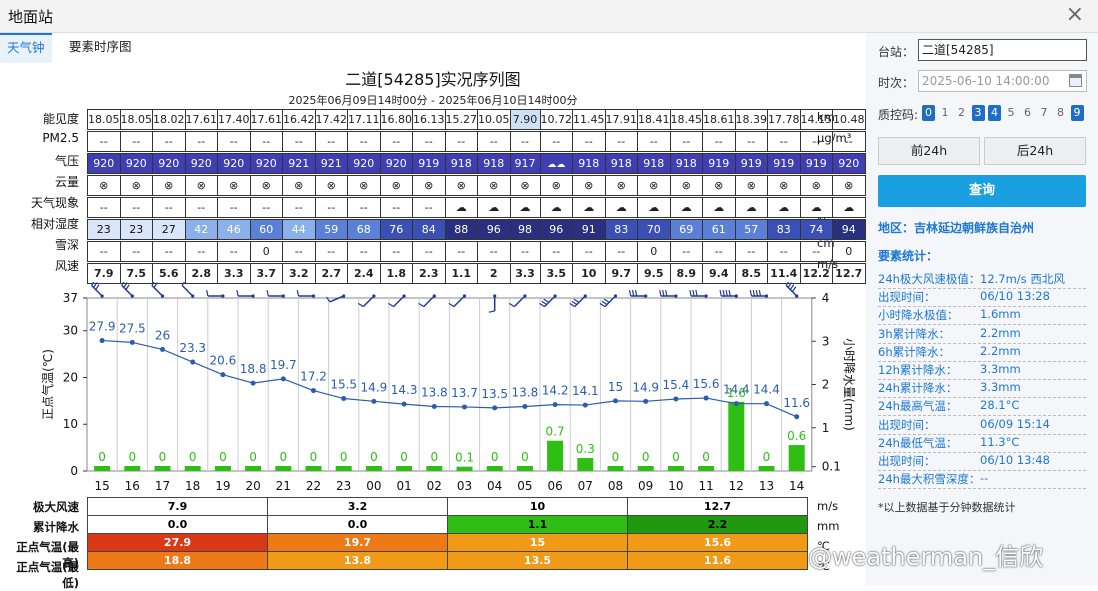  Describe the element at coordinates (1035, 151) in the screenshot. I see `next-24h-button: 后24h` at that location.